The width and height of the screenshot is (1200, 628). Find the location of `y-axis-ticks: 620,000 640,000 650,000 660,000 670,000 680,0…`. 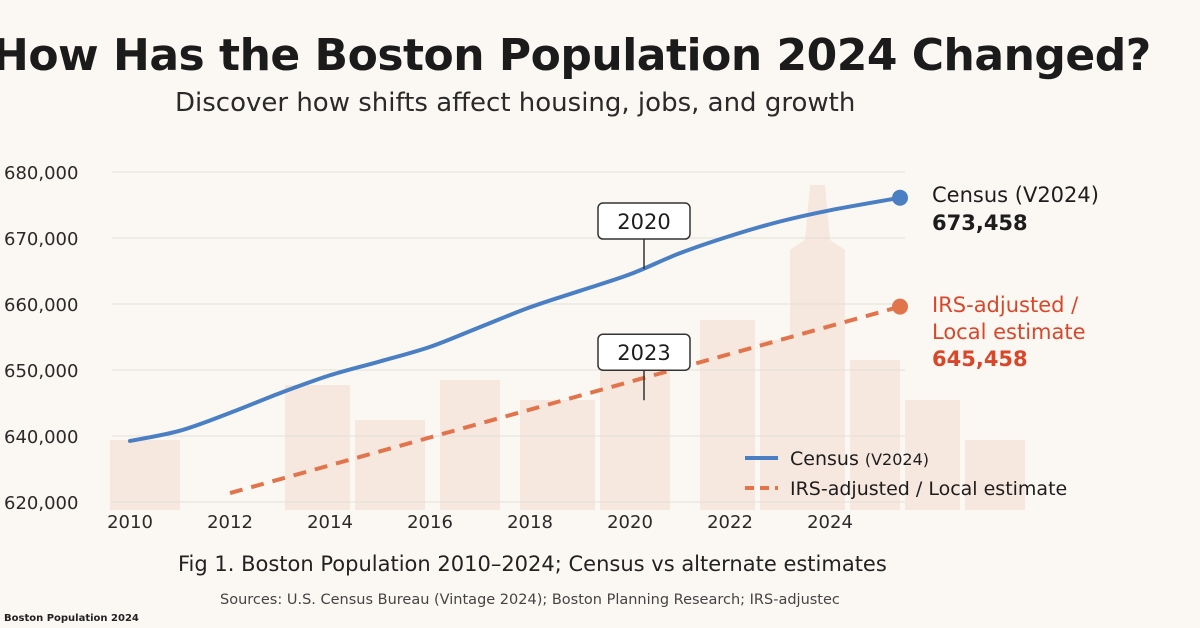

y-axis-ticks: 620,000 640,000 650,000 660,000 670,000 680,0… is located at coordinates (41, 338).